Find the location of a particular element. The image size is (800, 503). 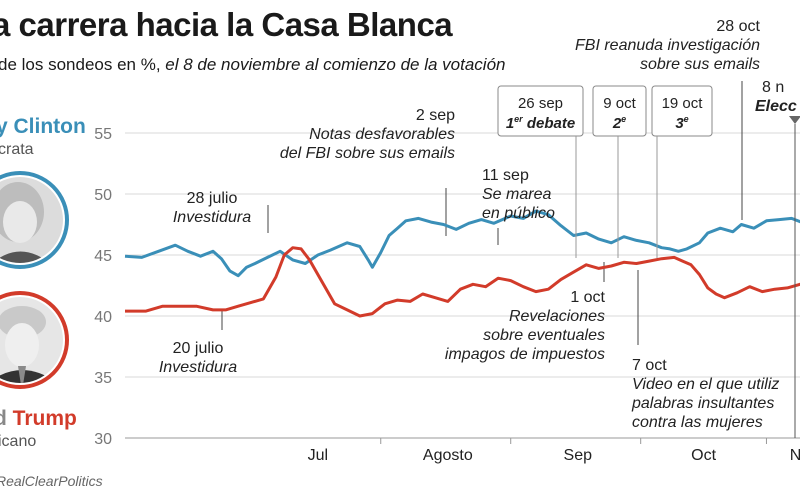

debate-label: 3e is located at coordinates (681, 123).